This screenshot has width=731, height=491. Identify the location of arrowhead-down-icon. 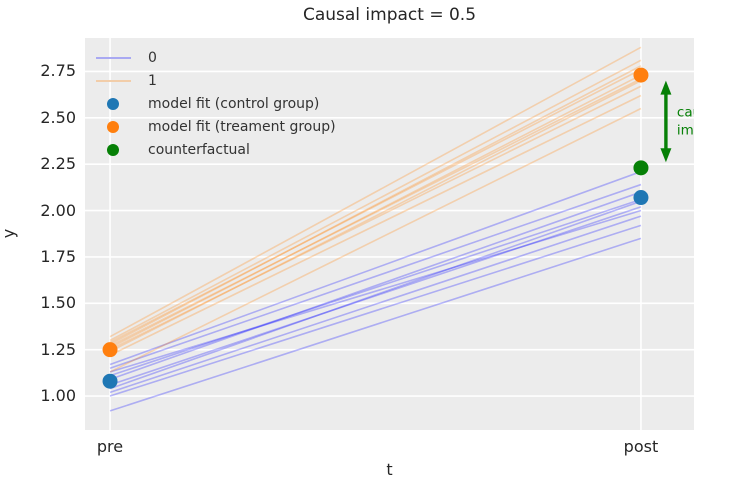
(666, 155).